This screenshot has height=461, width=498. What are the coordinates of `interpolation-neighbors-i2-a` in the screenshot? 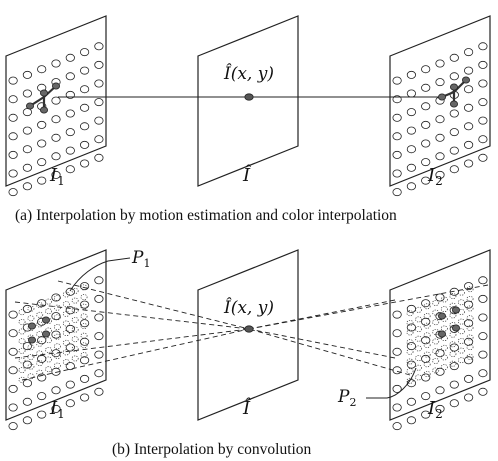 It's located at (453, 92).